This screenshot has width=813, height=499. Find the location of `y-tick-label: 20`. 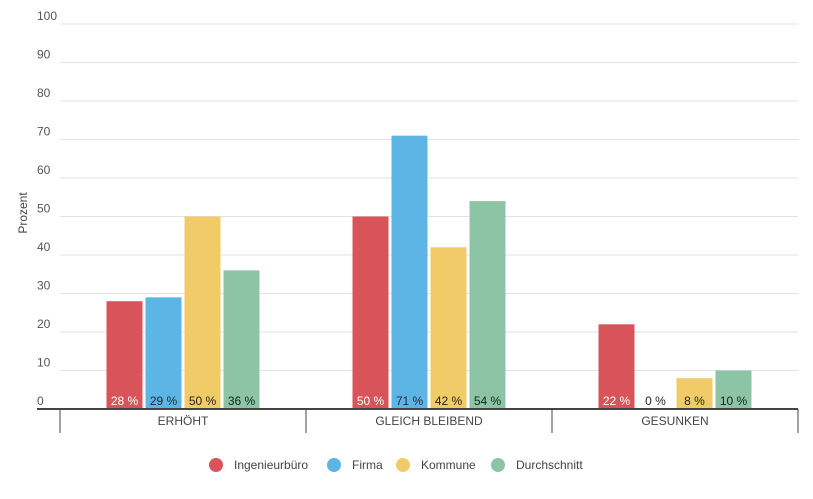

y-tick-label: 20 is located at coordinates (44, 324).